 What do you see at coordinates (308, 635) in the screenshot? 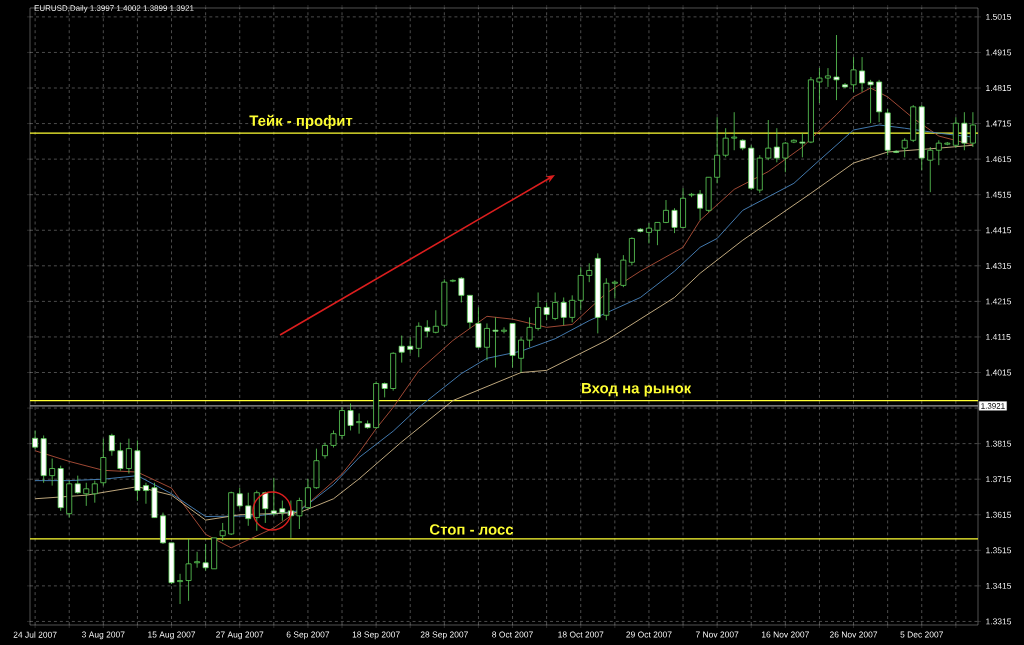
I see `x-tick-label: 6 Sep 2007` at bounding box center [308, 635].